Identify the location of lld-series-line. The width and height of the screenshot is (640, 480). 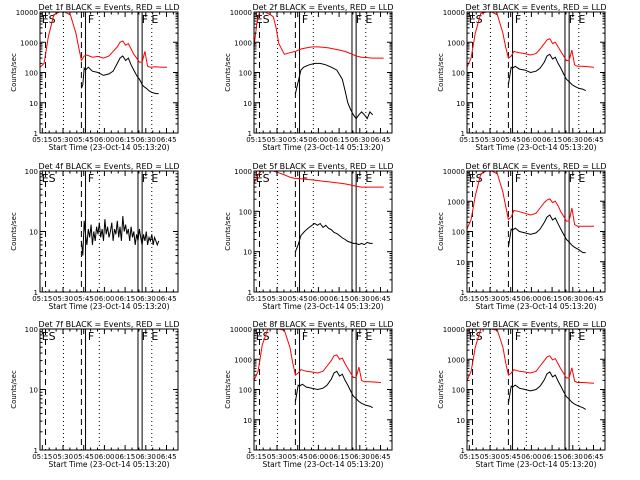
(318, 35).